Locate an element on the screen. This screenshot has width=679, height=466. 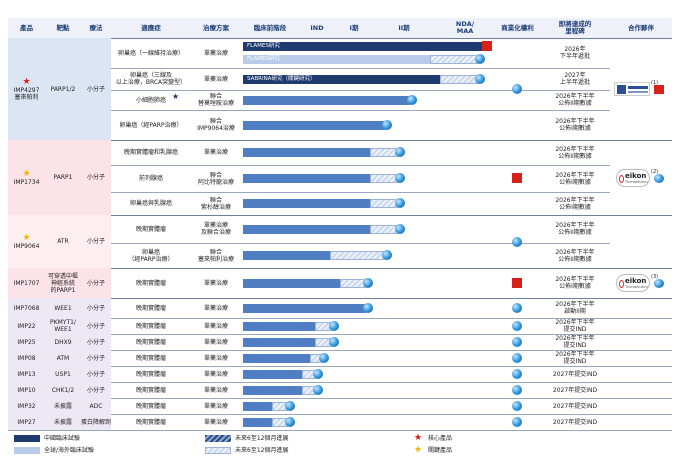
phase-bar: FLAMES研究 is located at coordinates (364, 46).